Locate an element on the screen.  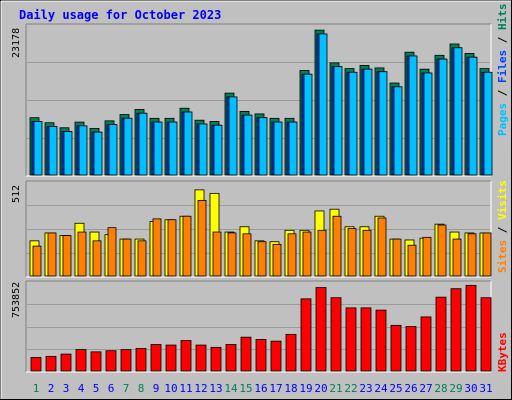
legend-top: Pages / Files / Hits is located at coordinates (502, 70).